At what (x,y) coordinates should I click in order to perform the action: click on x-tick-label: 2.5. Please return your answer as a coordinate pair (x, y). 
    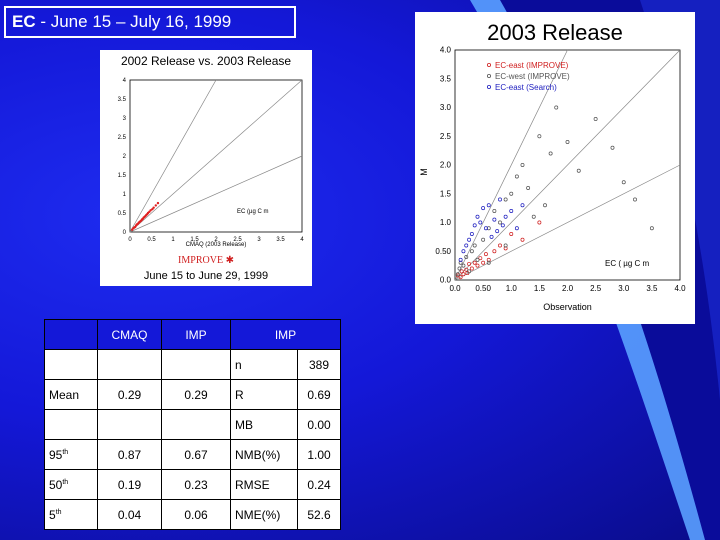
    Looking at the image, I should click on (596, 288).